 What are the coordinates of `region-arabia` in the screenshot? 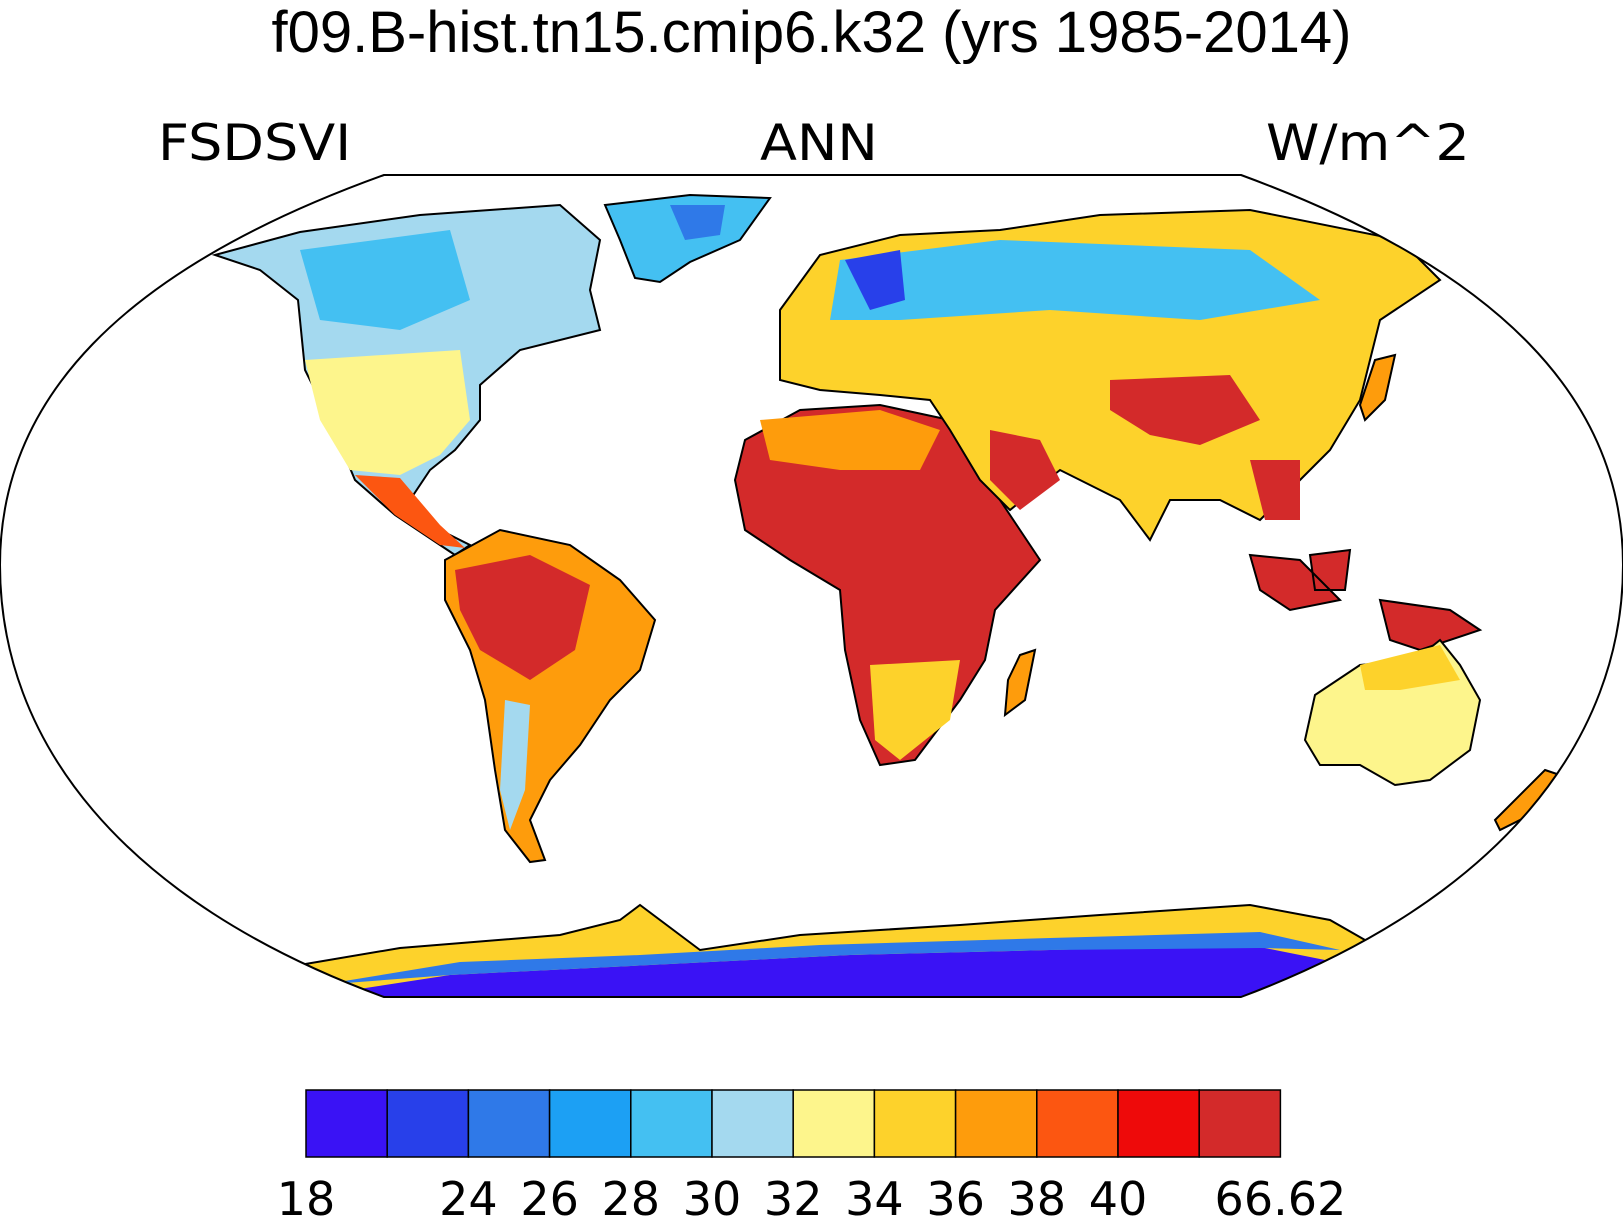 It's located at (1025, 470).